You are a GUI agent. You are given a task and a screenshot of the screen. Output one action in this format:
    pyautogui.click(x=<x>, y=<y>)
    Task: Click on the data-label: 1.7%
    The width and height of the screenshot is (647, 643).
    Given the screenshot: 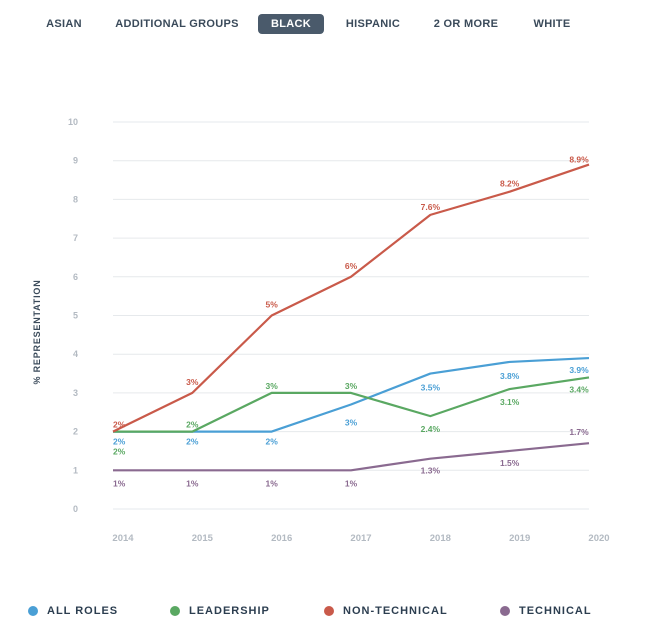 What is the action you would take?
    pyautogui.click(x=579, y=432)
    